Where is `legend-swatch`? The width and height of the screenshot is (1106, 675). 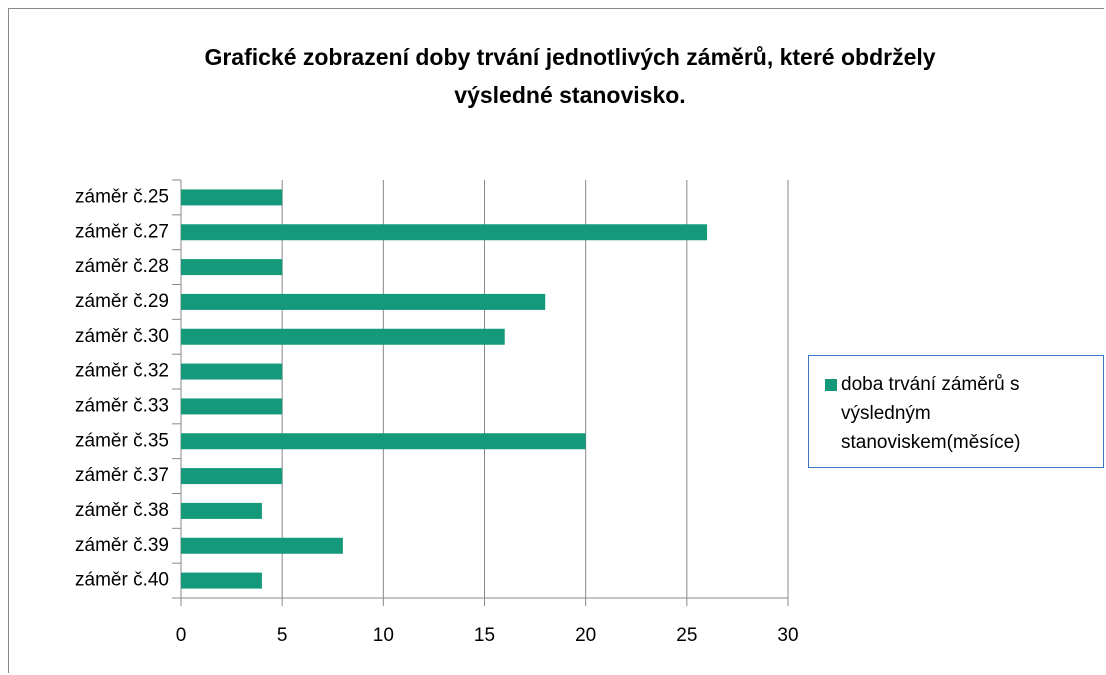 legend-swatch is located at coordinates (831, 385).